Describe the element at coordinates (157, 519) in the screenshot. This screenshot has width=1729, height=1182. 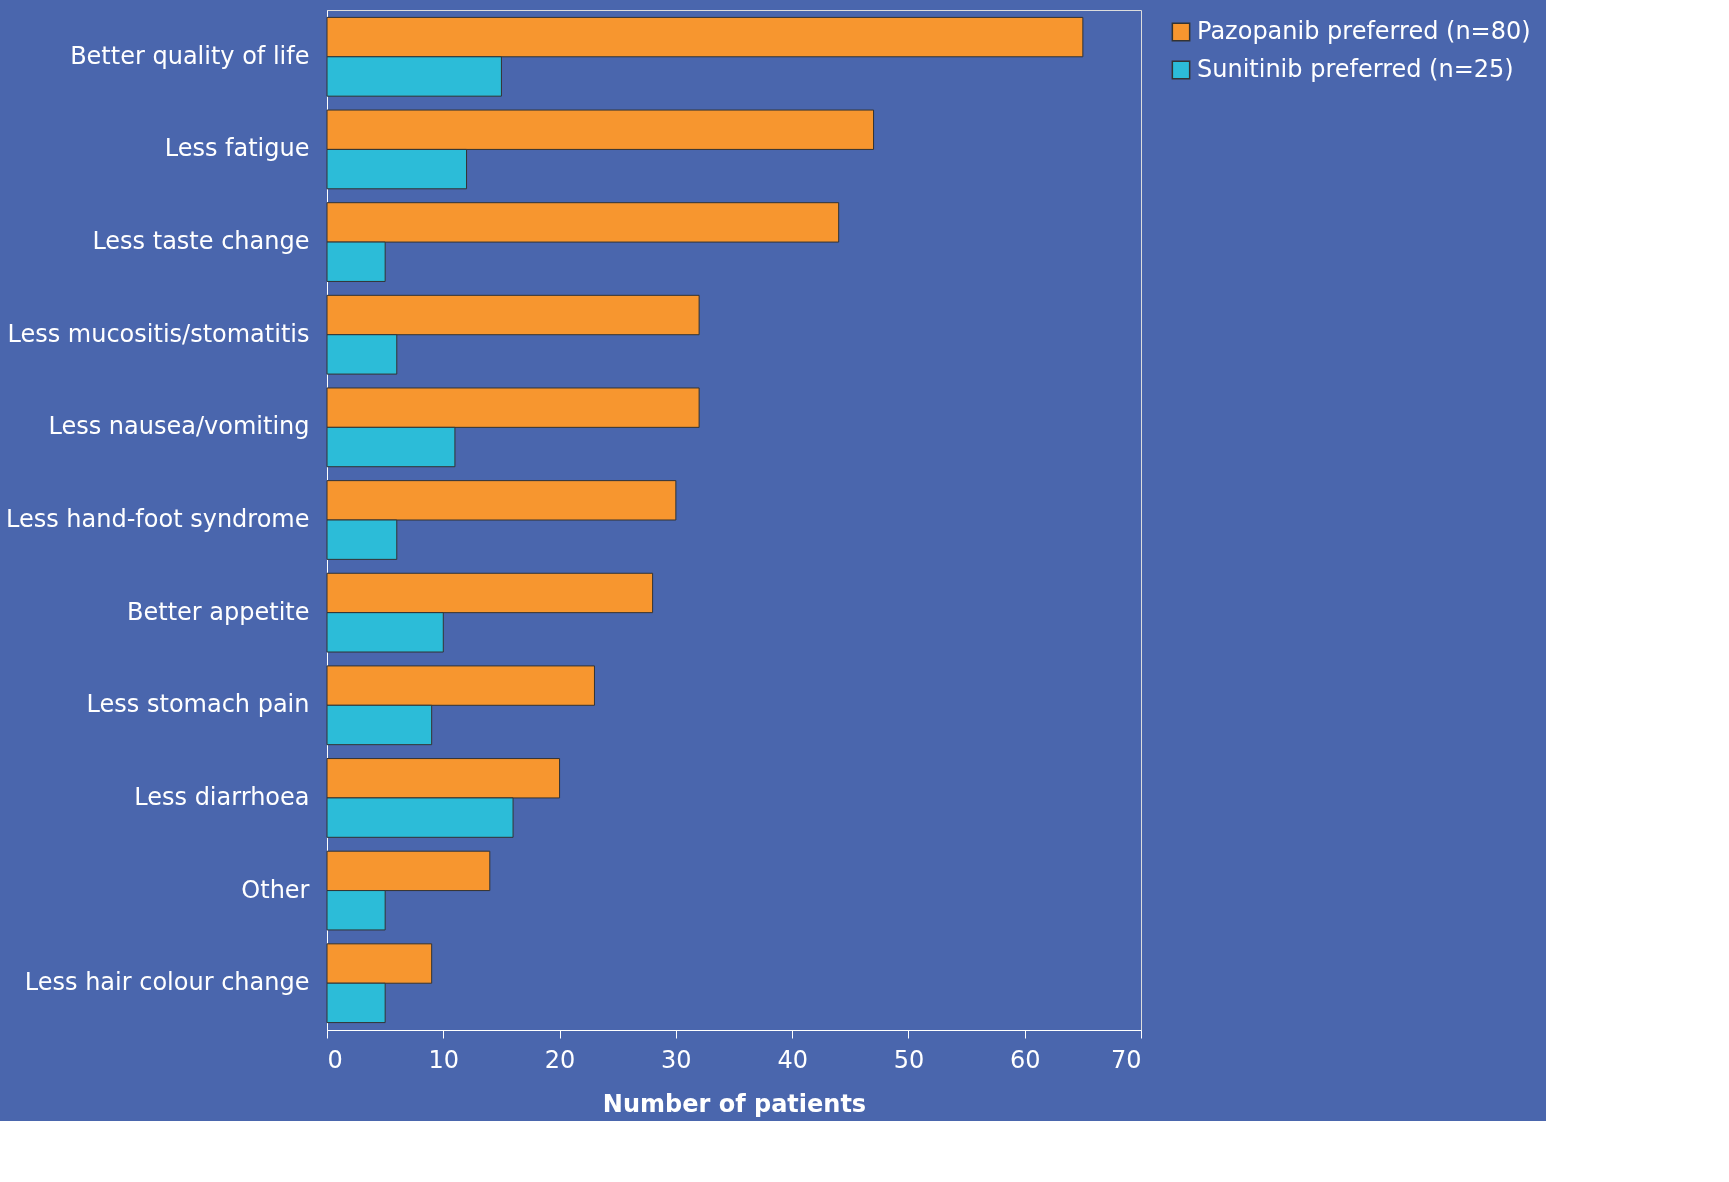
I see `y-tick-label: Less hand-foot syndrome` at that location.